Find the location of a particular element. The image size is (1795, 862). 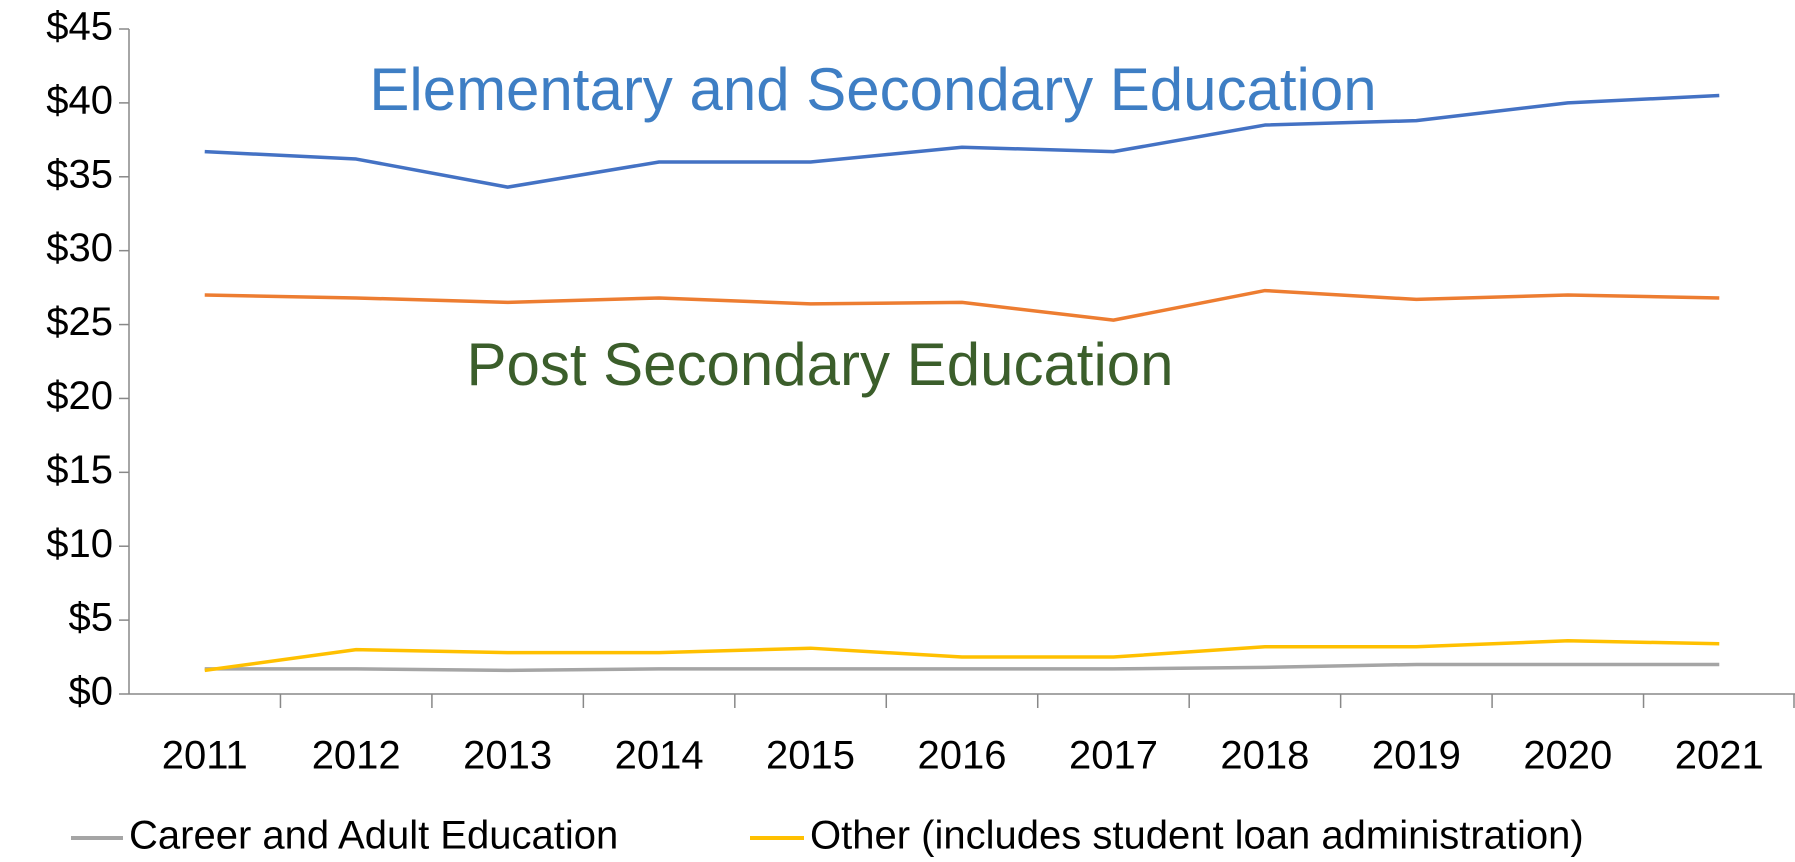

x-tick-label: 2019 is located at coordinates (1416, 756).